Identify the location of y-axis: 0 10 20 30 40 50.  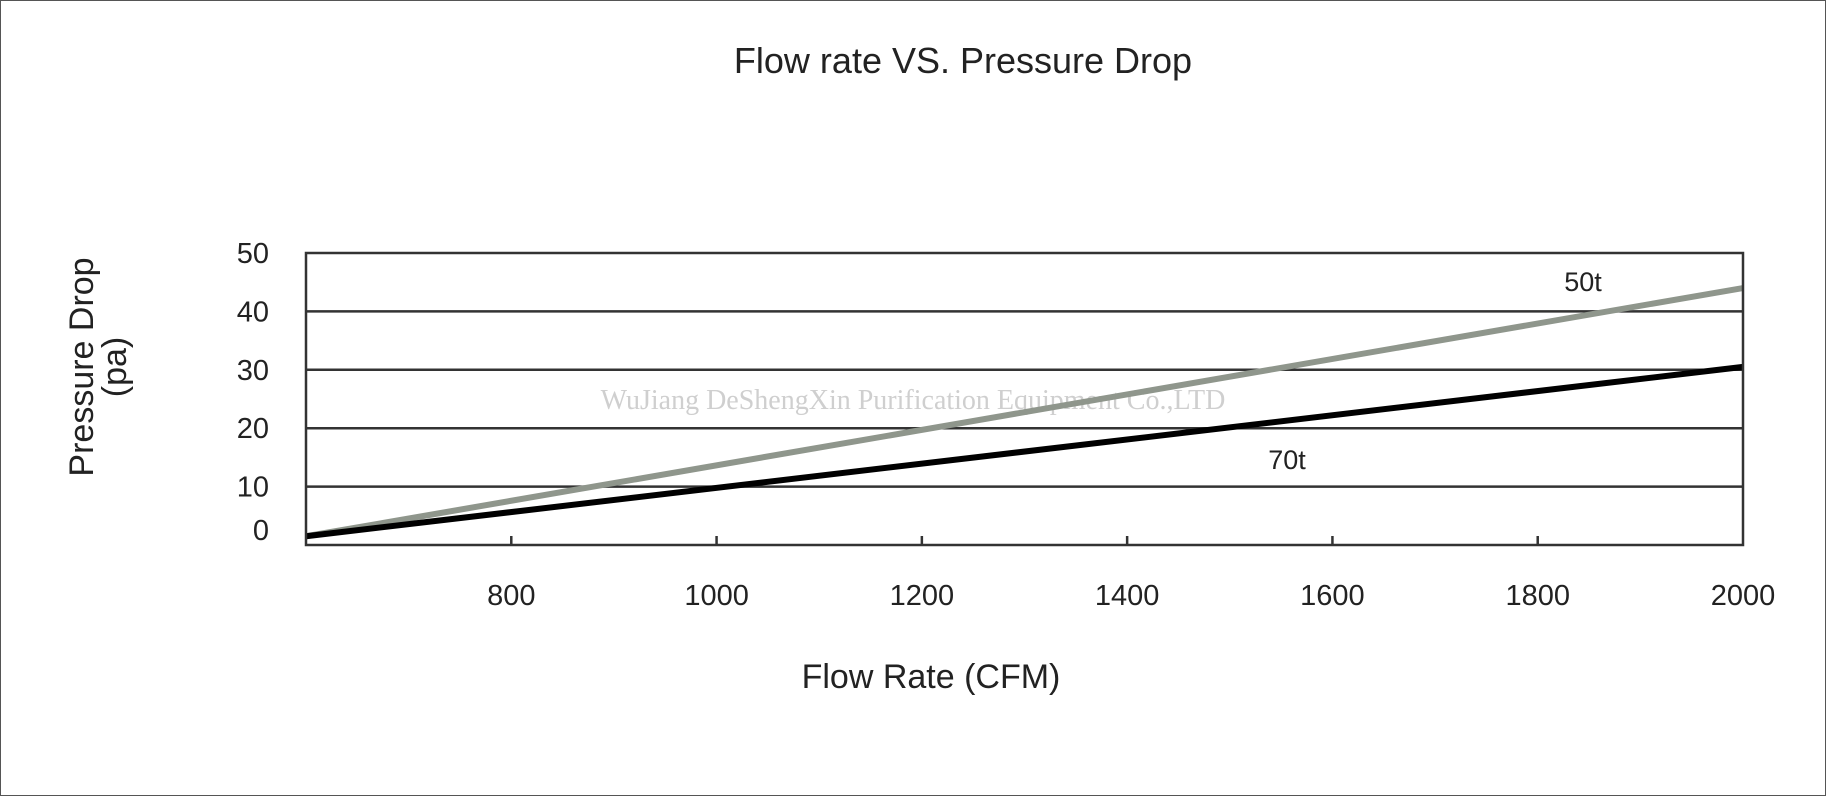
(253, 392).